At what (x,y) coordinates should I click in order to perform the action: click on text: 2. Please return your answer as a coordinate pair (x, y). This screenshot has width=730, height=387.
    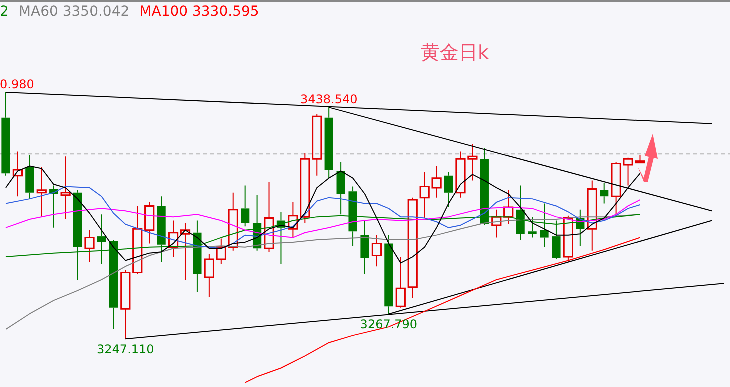
    Looking at the image, I should click on (4, 12).